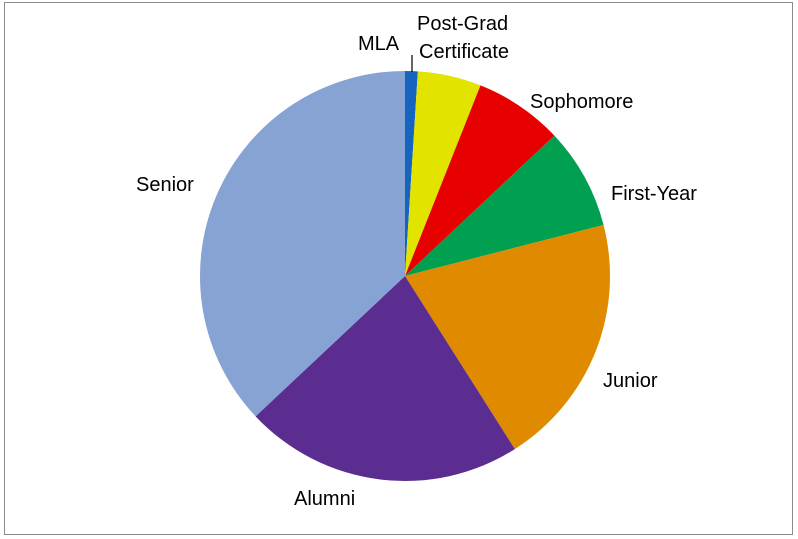  Describe the element at coordinates (464, 52) in the screenshot. I see `label-post-grad-line2: Certificate` at that location.